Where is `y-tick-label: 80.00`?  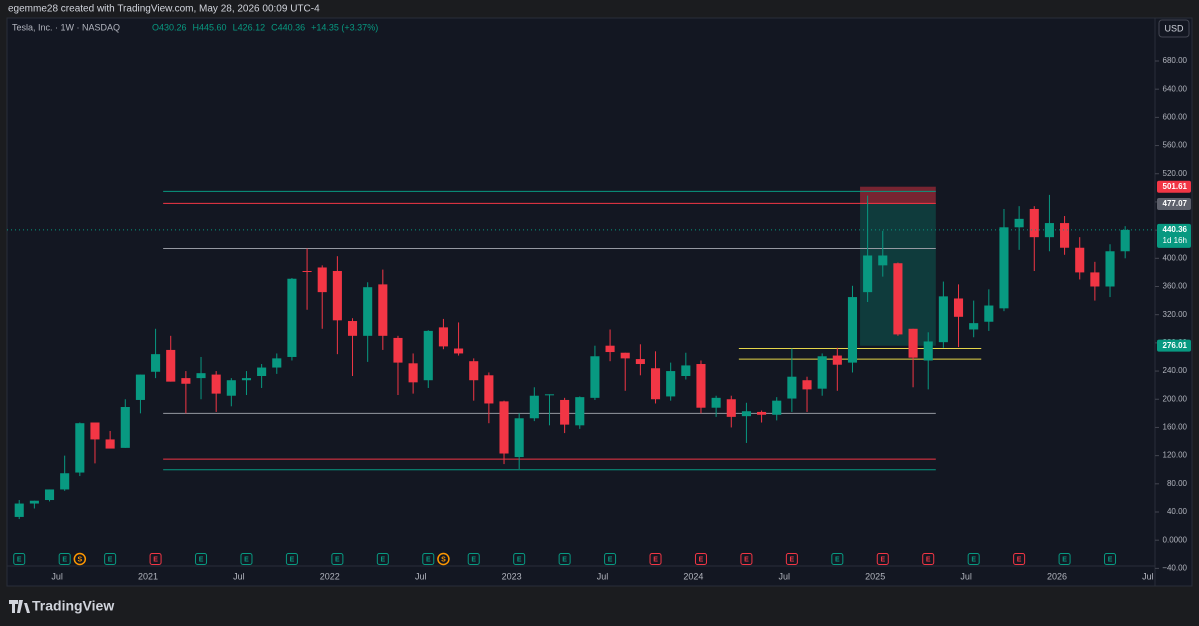 y-tick-label: 80.00 is located at coordinates (1177, 483).